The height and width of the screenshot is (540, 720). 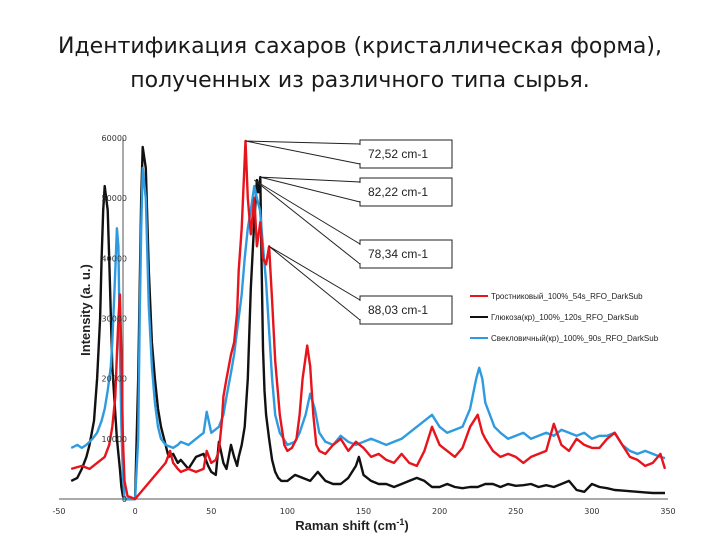 I want to click on y-tick-label: 0, so click(x=124, y=499).